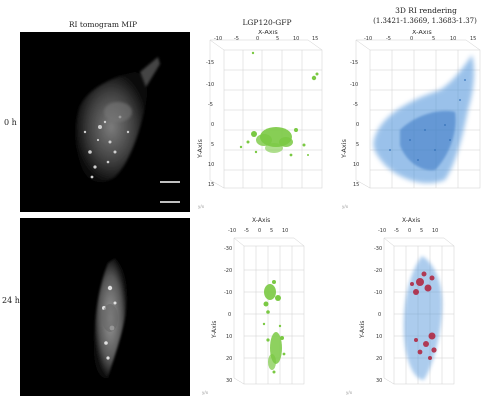 The height and width of the screenshot is (402, 500). Describe the element at coordinates (357, 145) in the screenshot. I see `ri0-y-tick: 5` at that location.